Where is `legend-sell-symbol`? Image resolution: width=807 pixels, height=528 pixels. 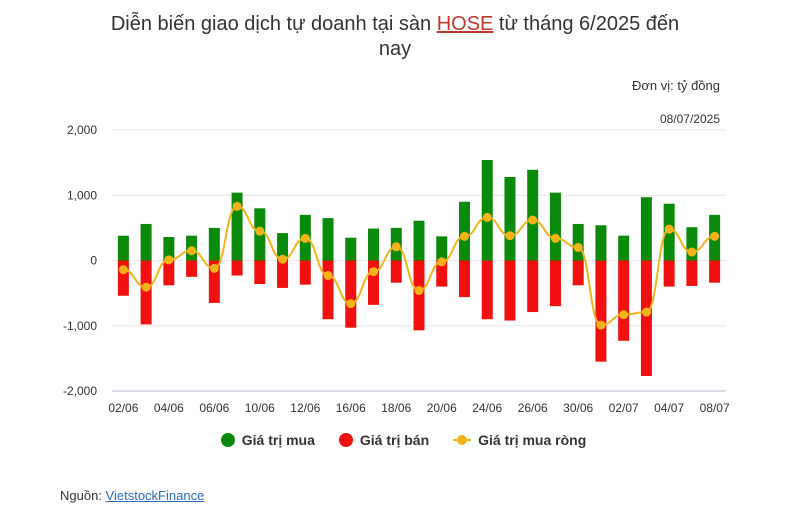
legend-sell-symbol is located at coordinates (345, 440).